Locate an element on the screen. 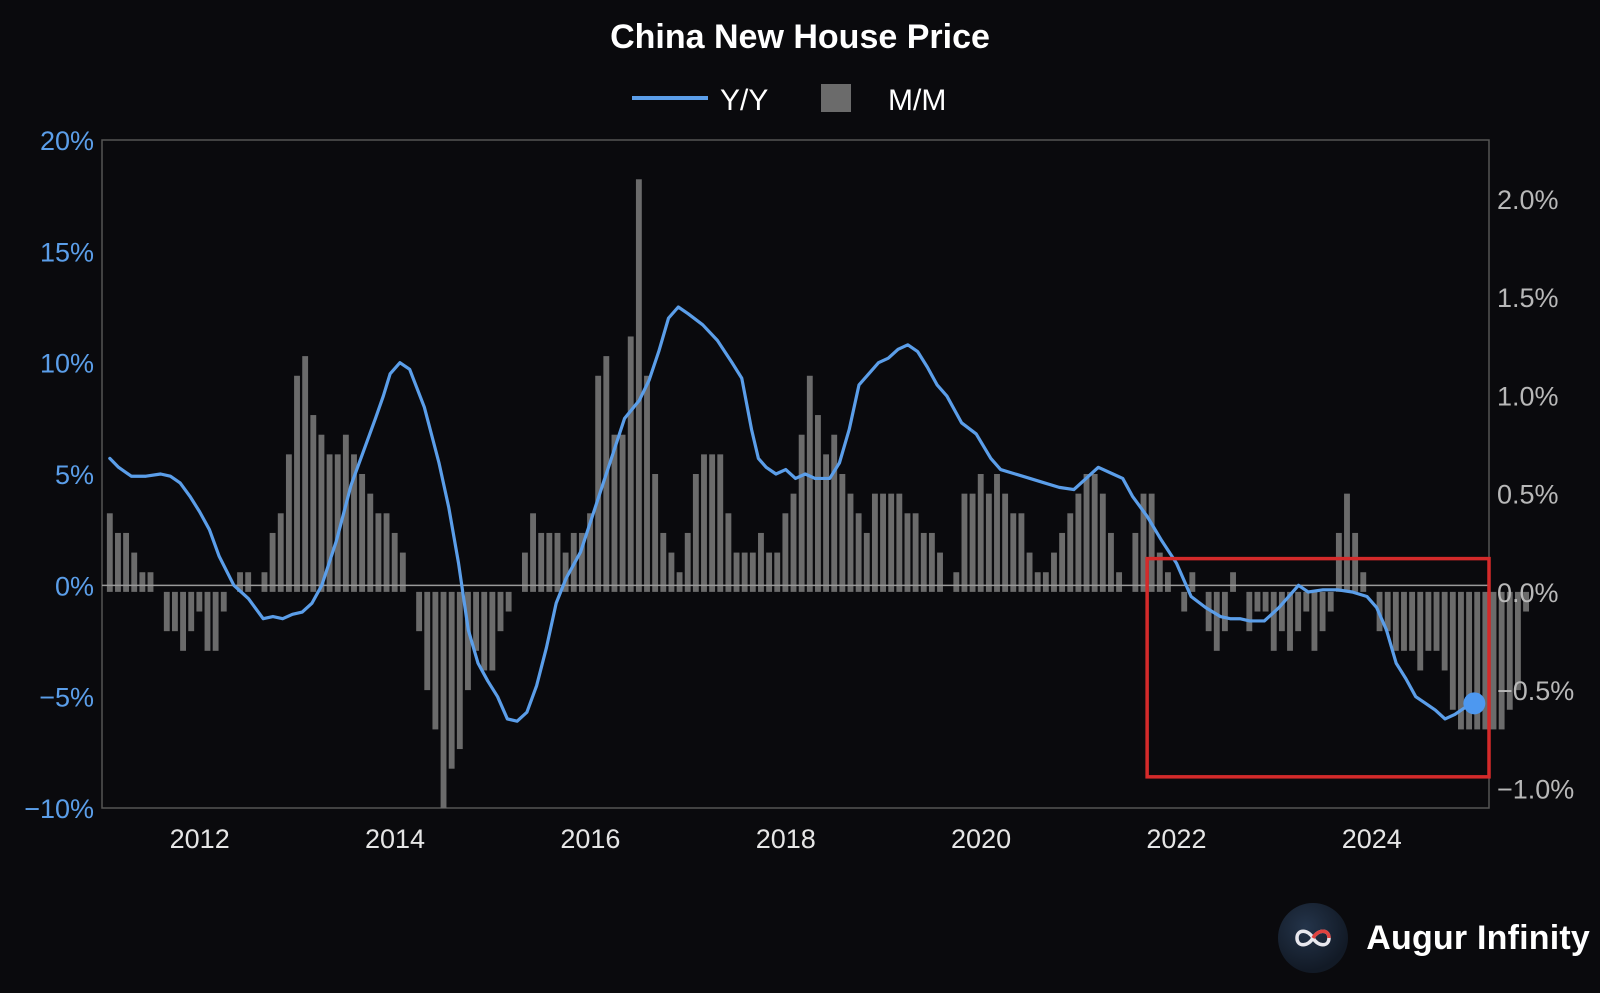  x-axis-ticks: 2012 2014 2016 2018 2020 2022 2024 is located at coordinates (786, 839).